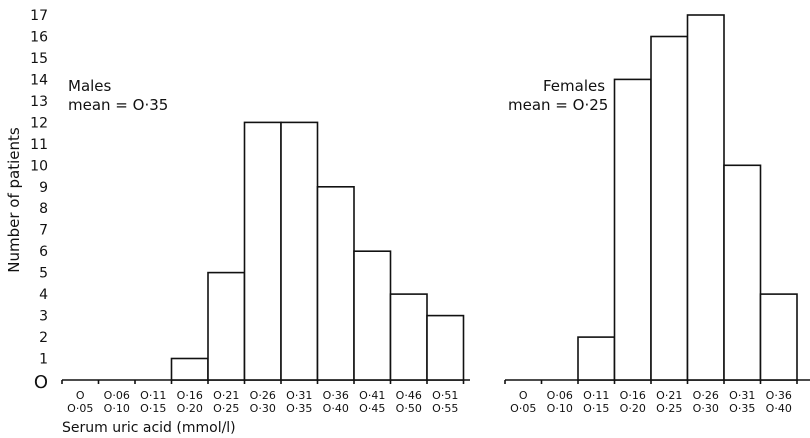  Describe the element at coordinates (558, 105) in the screenshot. I see `females-mean: mean = O·25` at that location.